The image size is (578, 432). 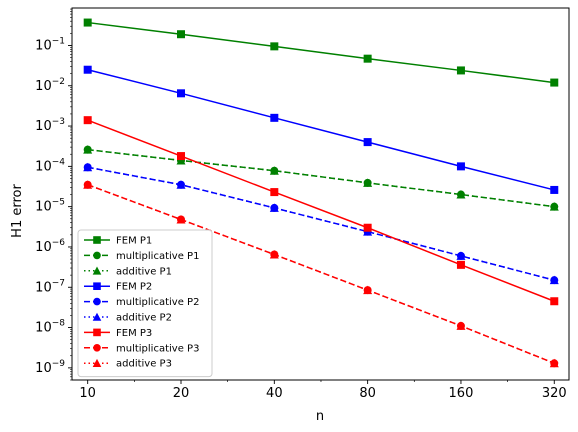 I want to click on y-tick-label: 10⁻⁸, so click(x=50, y=327).